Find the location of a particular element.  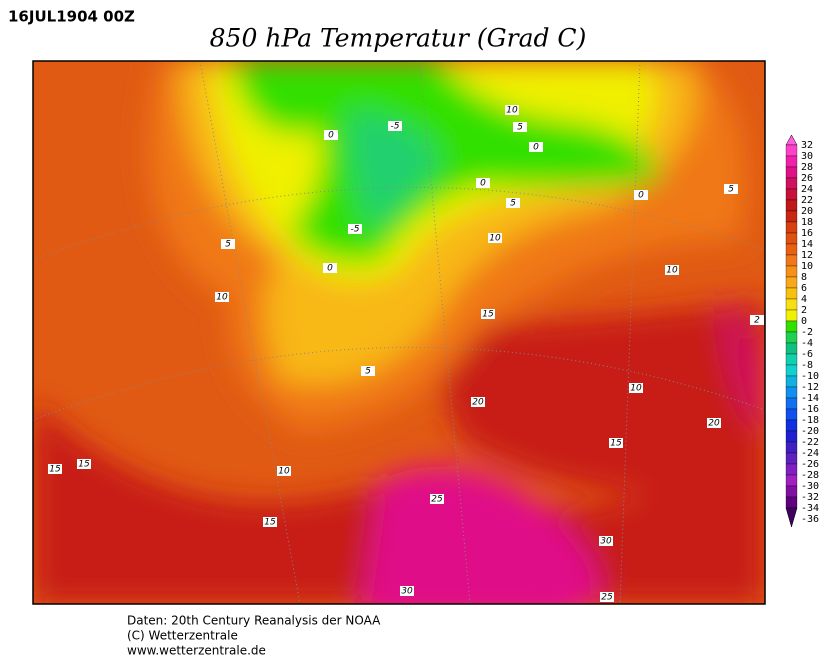

colorbar-label: 8 is located at coordinates (804, 277).